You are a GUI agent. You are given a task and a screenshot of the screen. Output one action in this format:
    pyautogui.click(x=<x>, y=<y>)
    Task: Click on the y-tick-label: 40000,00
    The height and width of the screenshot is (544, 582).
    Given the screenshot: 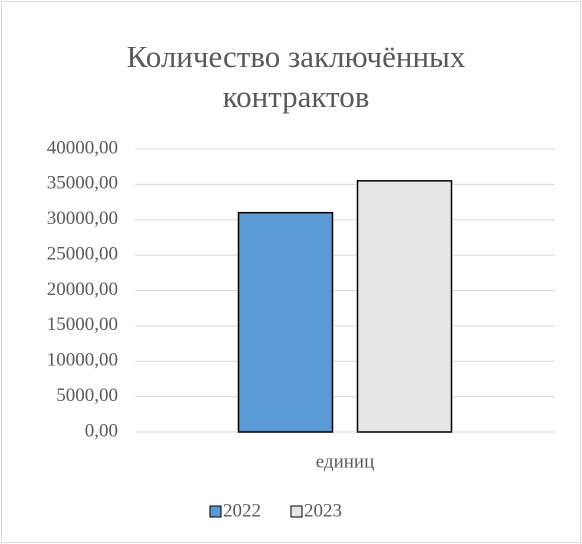 What is the action you would take?
    pyautogui.click(x=82, y=147)
    